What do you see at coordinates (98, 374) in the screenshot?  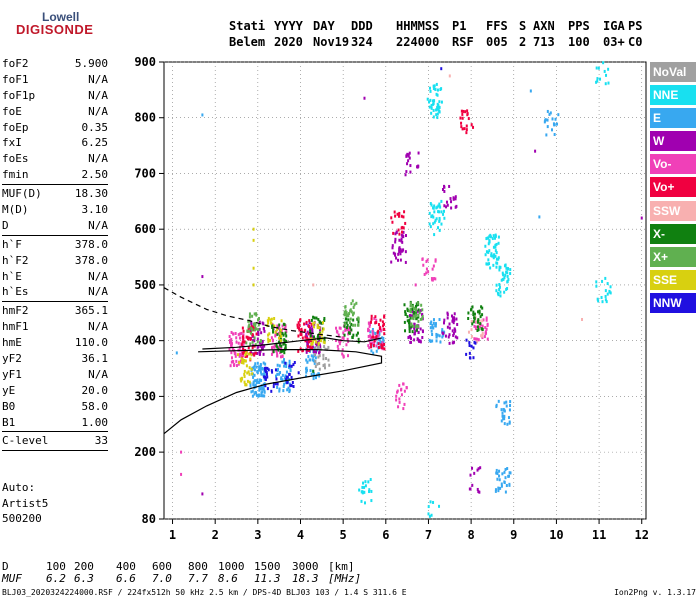 I see `param-value: N/A` at bounding box center [98, 374].